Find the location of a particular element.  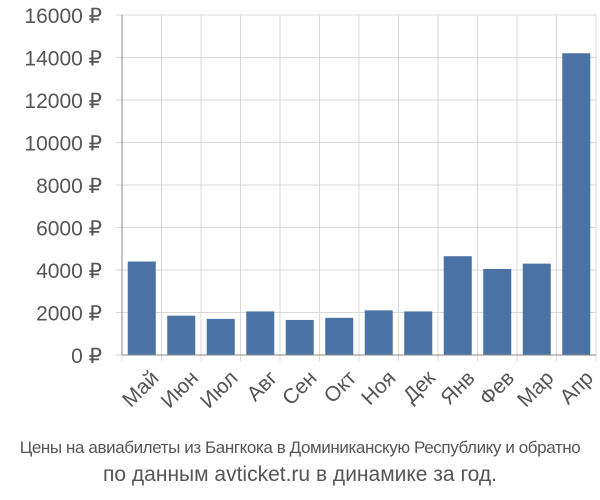

y-tick-label: 14000 ₽ is located at coordinates (63, 59).